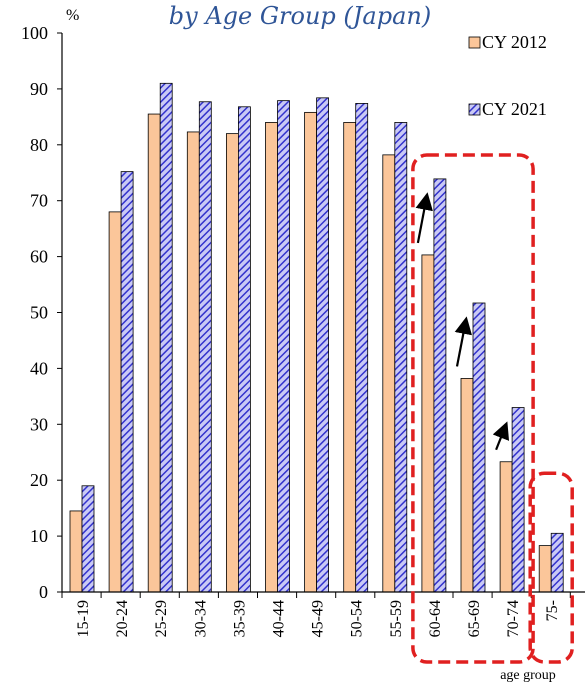 The height and width of the screenshot is (682, 585). I want to click on trend-arrows, so click(462, 321).